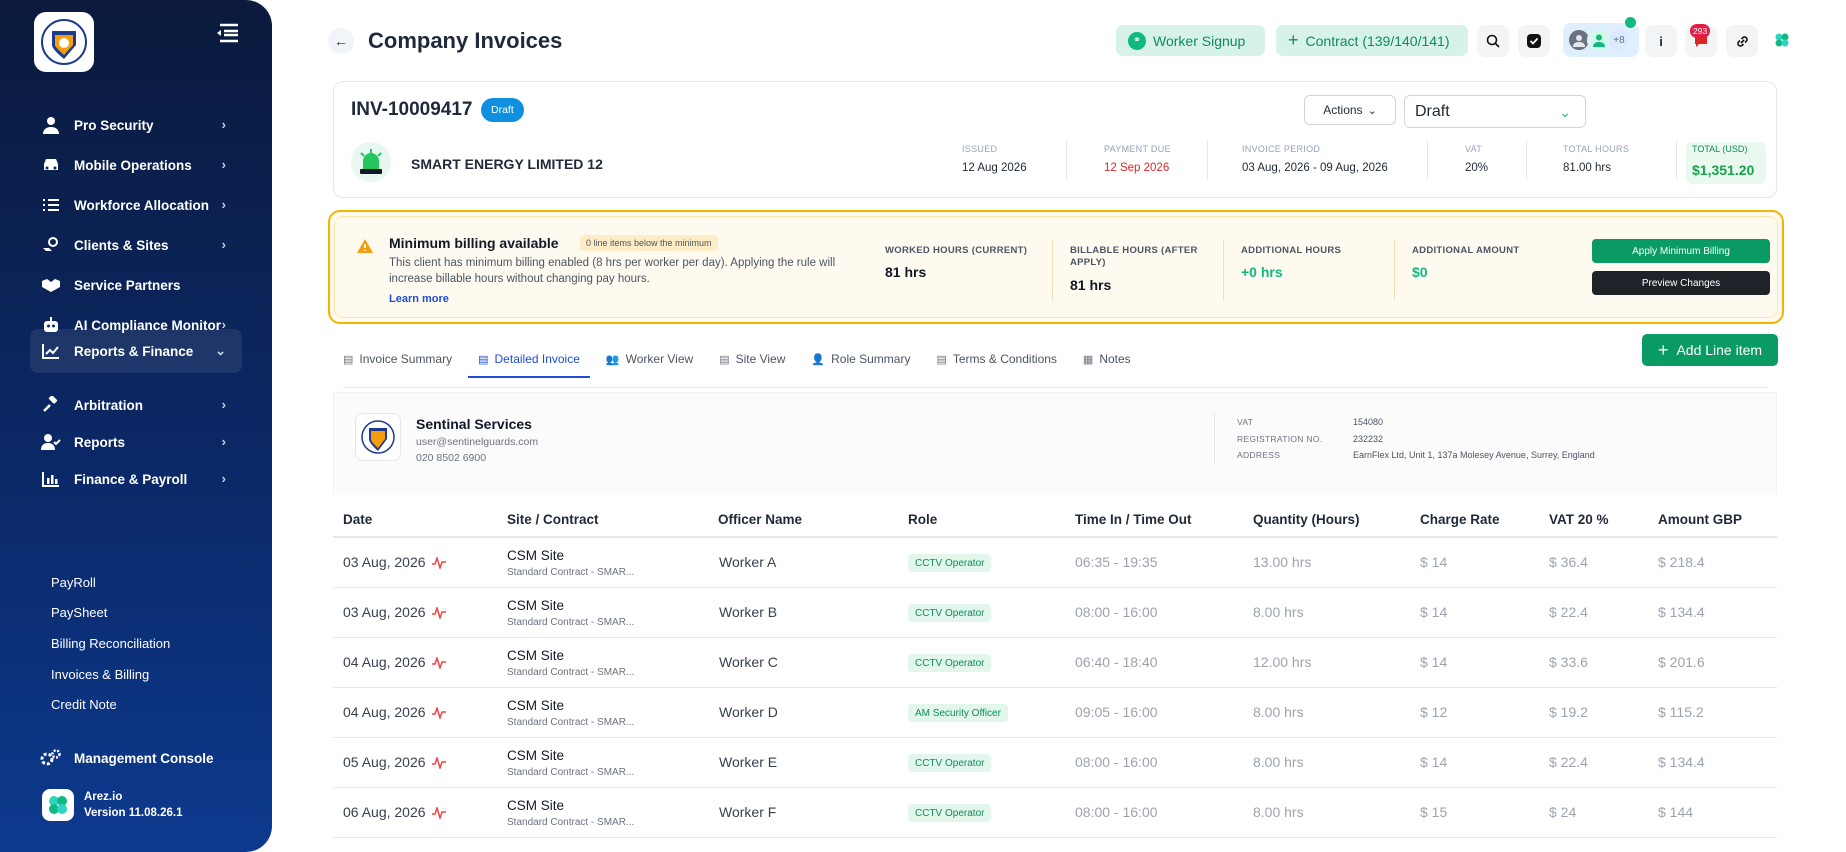  Describe the element at coordinates (1700, 519) in the screenshot. I see `column-header-amount: Amount GBP` at that location.